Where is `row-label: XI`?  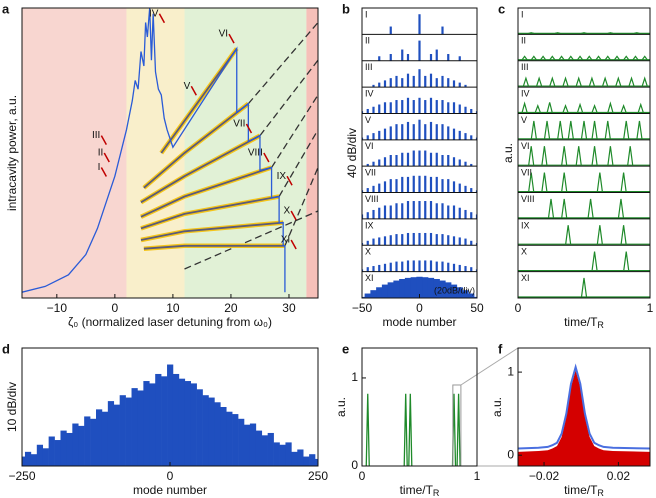 row-label: XI is located at coordinates (525, 278).